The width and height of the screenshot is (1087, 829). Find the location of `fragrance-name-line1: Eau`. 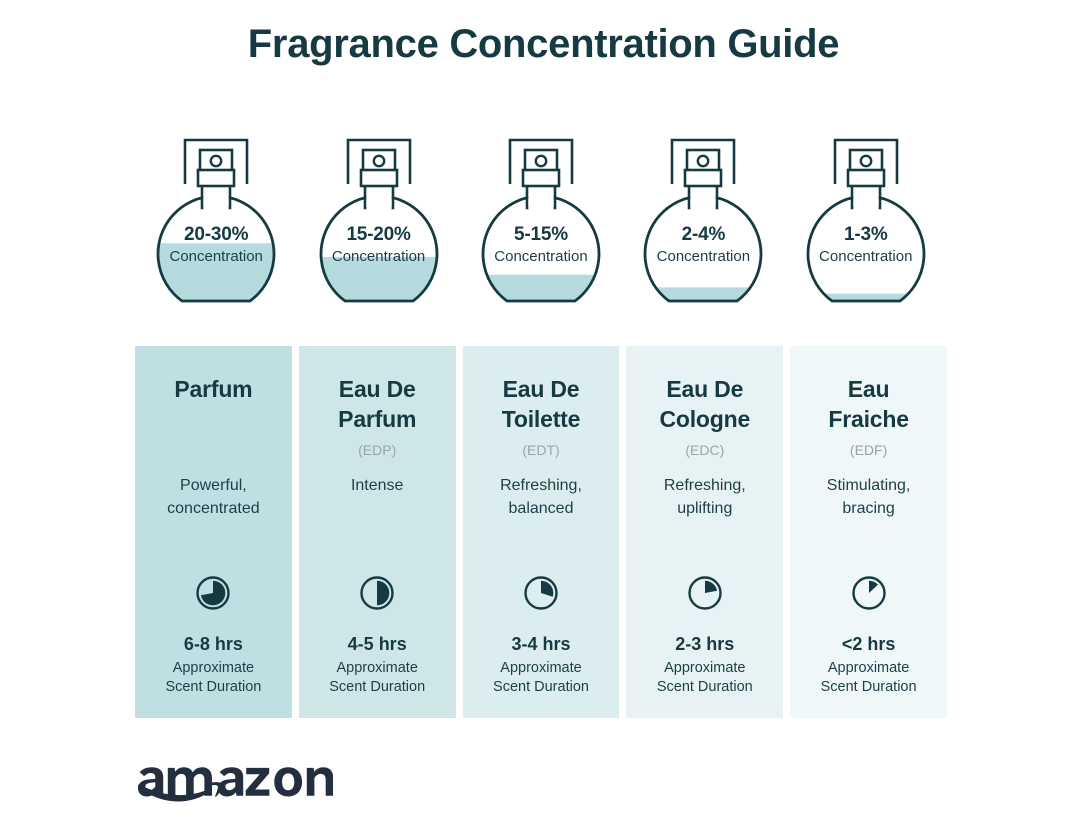

fragrance-name-line1: Eau is located at coordinates (868, 389).